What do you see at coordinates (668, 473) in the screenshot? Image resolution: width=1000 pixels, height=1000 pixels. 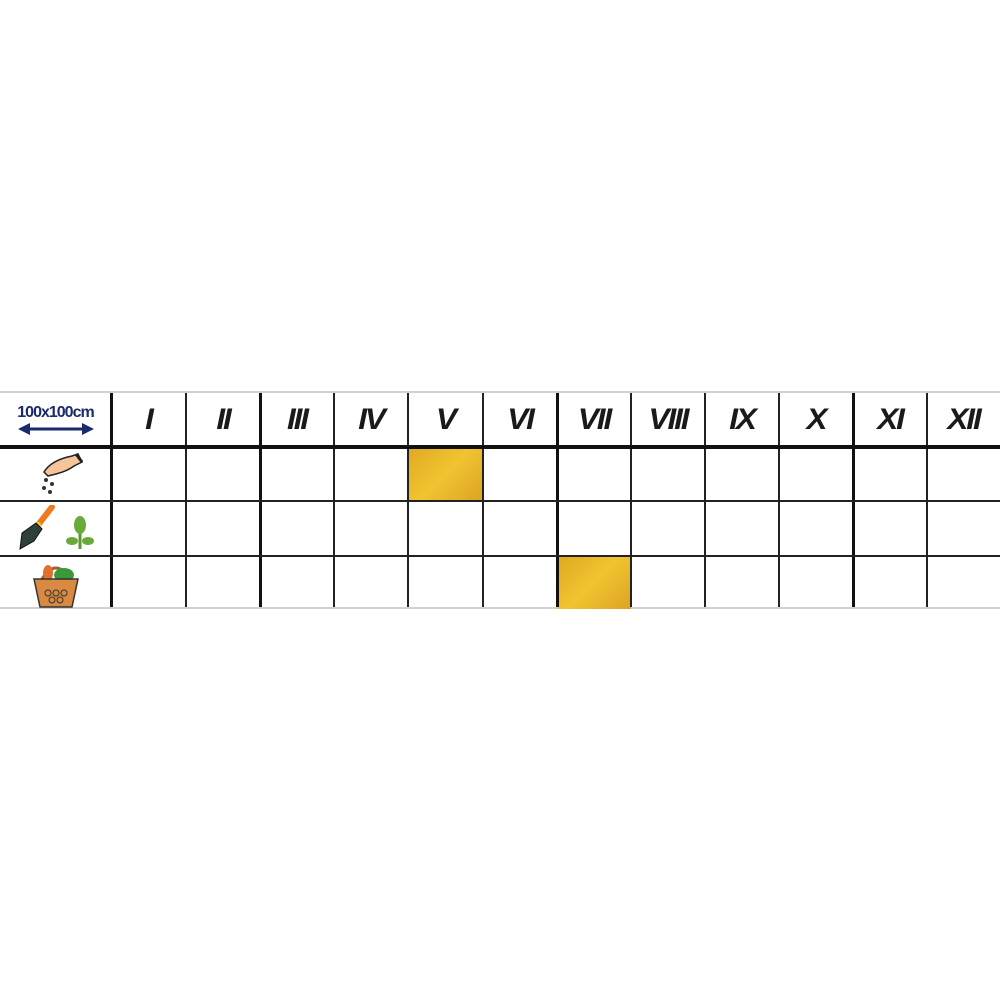 I see `sowing-cell-VIII` at bounding box center [668, 473].